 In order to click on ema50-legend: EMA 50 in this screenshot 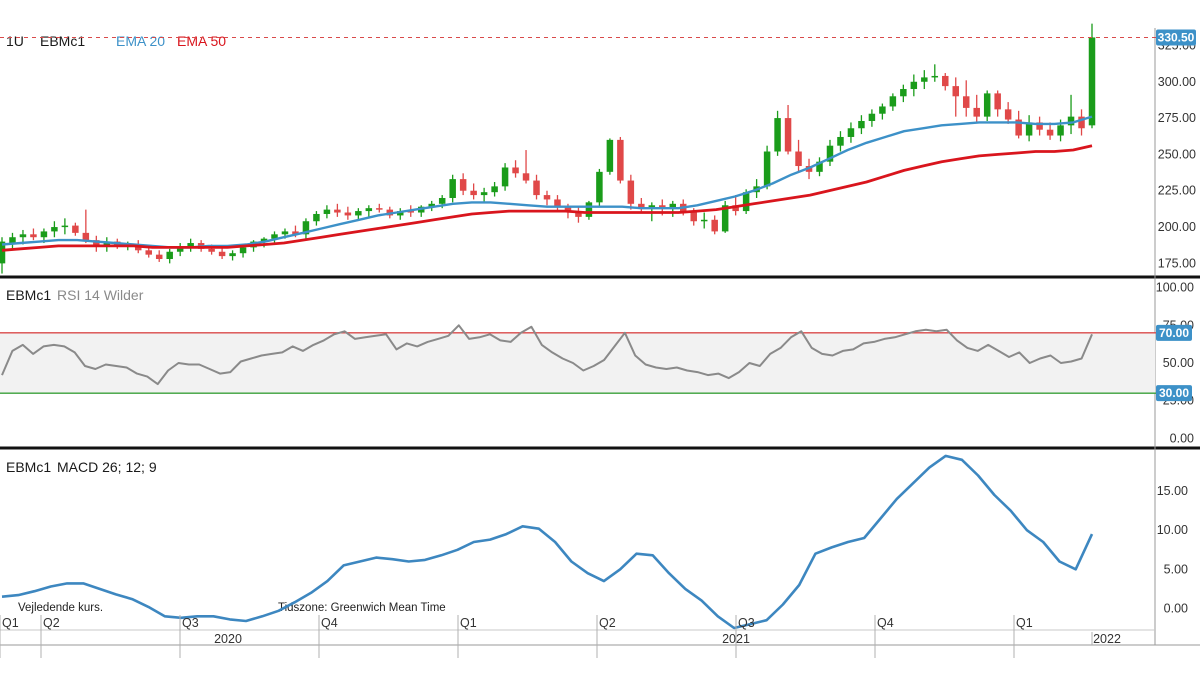, I will do `click(201, 41)`.